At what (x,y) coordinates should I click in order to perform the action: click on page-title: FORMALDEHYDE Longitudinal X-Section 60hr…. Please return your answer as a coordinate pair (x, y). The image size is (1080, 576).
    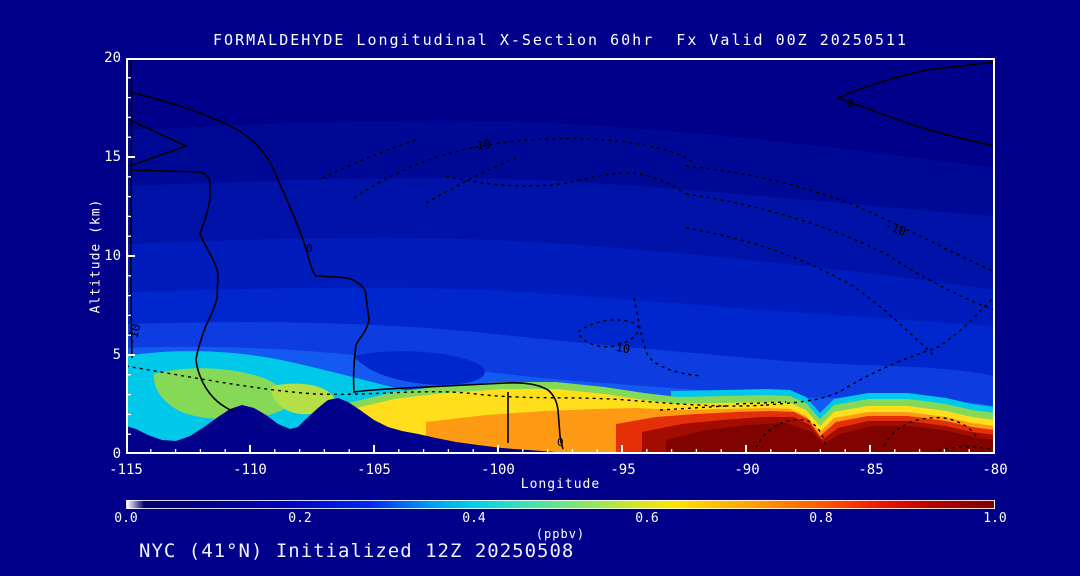
    Looking at the image, I should click on (560, 40).